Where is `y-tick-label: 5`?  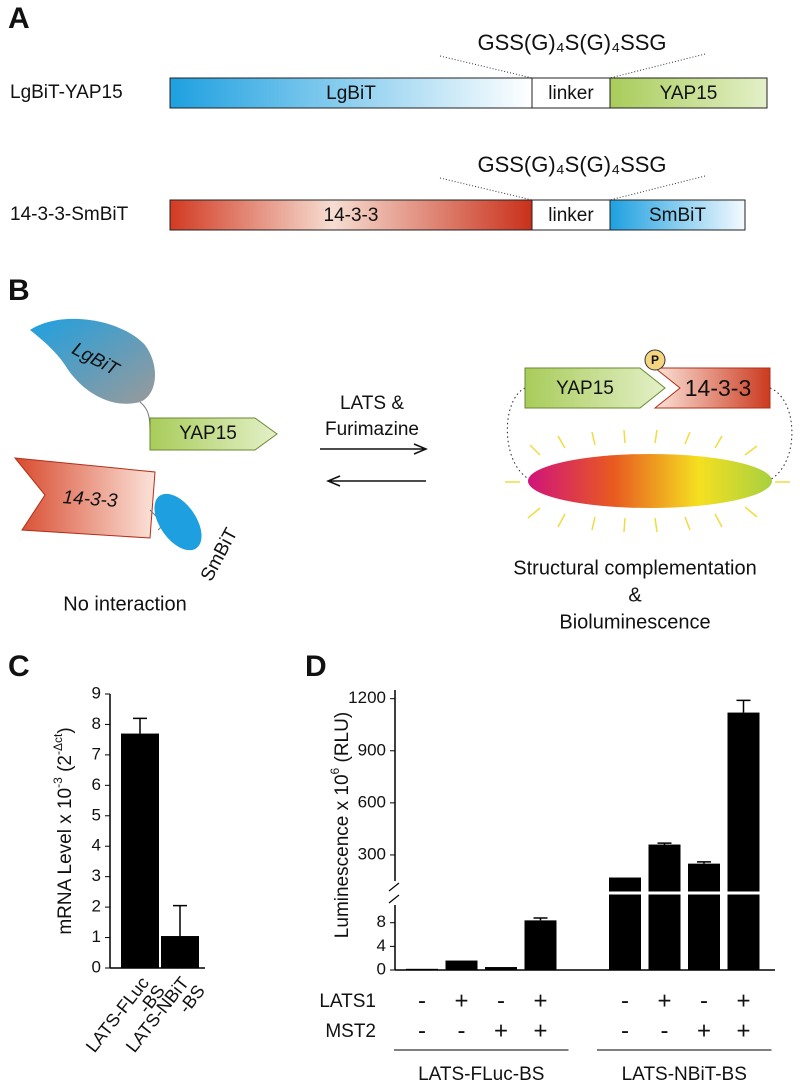 y-tick-label: 5 is located at coordinates (96, 814).